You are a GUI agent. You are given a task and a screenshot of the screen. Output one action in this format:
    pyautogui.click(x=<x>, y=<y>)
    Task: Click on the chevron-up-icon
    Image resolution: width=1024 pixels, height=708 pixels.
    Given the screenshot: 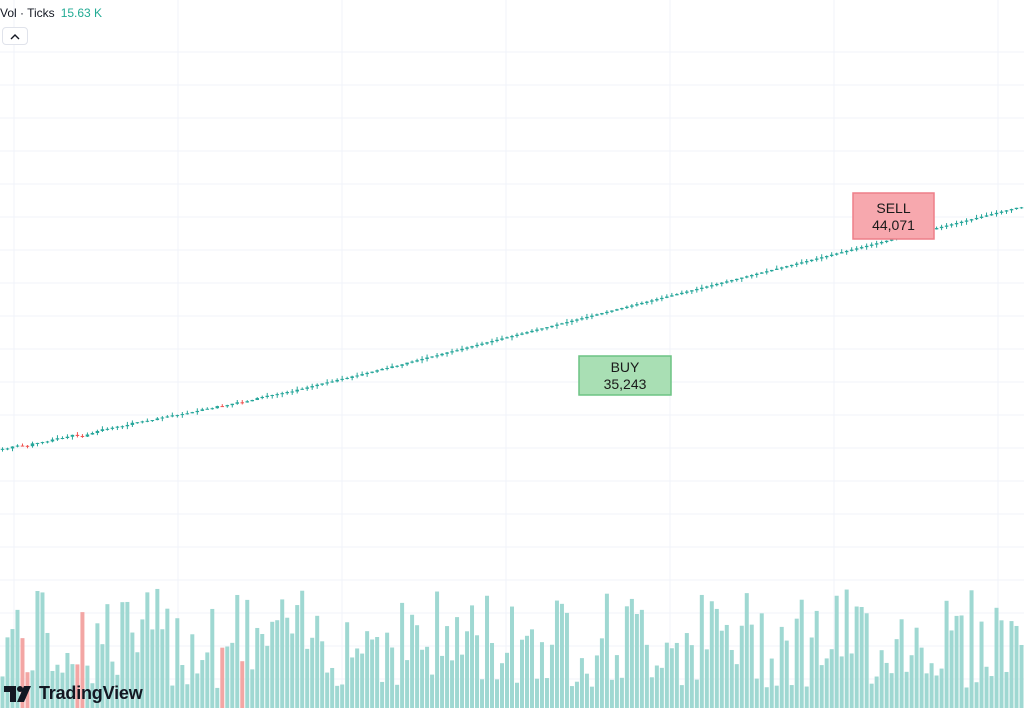 What is the action you would take?
    pyautogui.click(x=15, y=36)
    